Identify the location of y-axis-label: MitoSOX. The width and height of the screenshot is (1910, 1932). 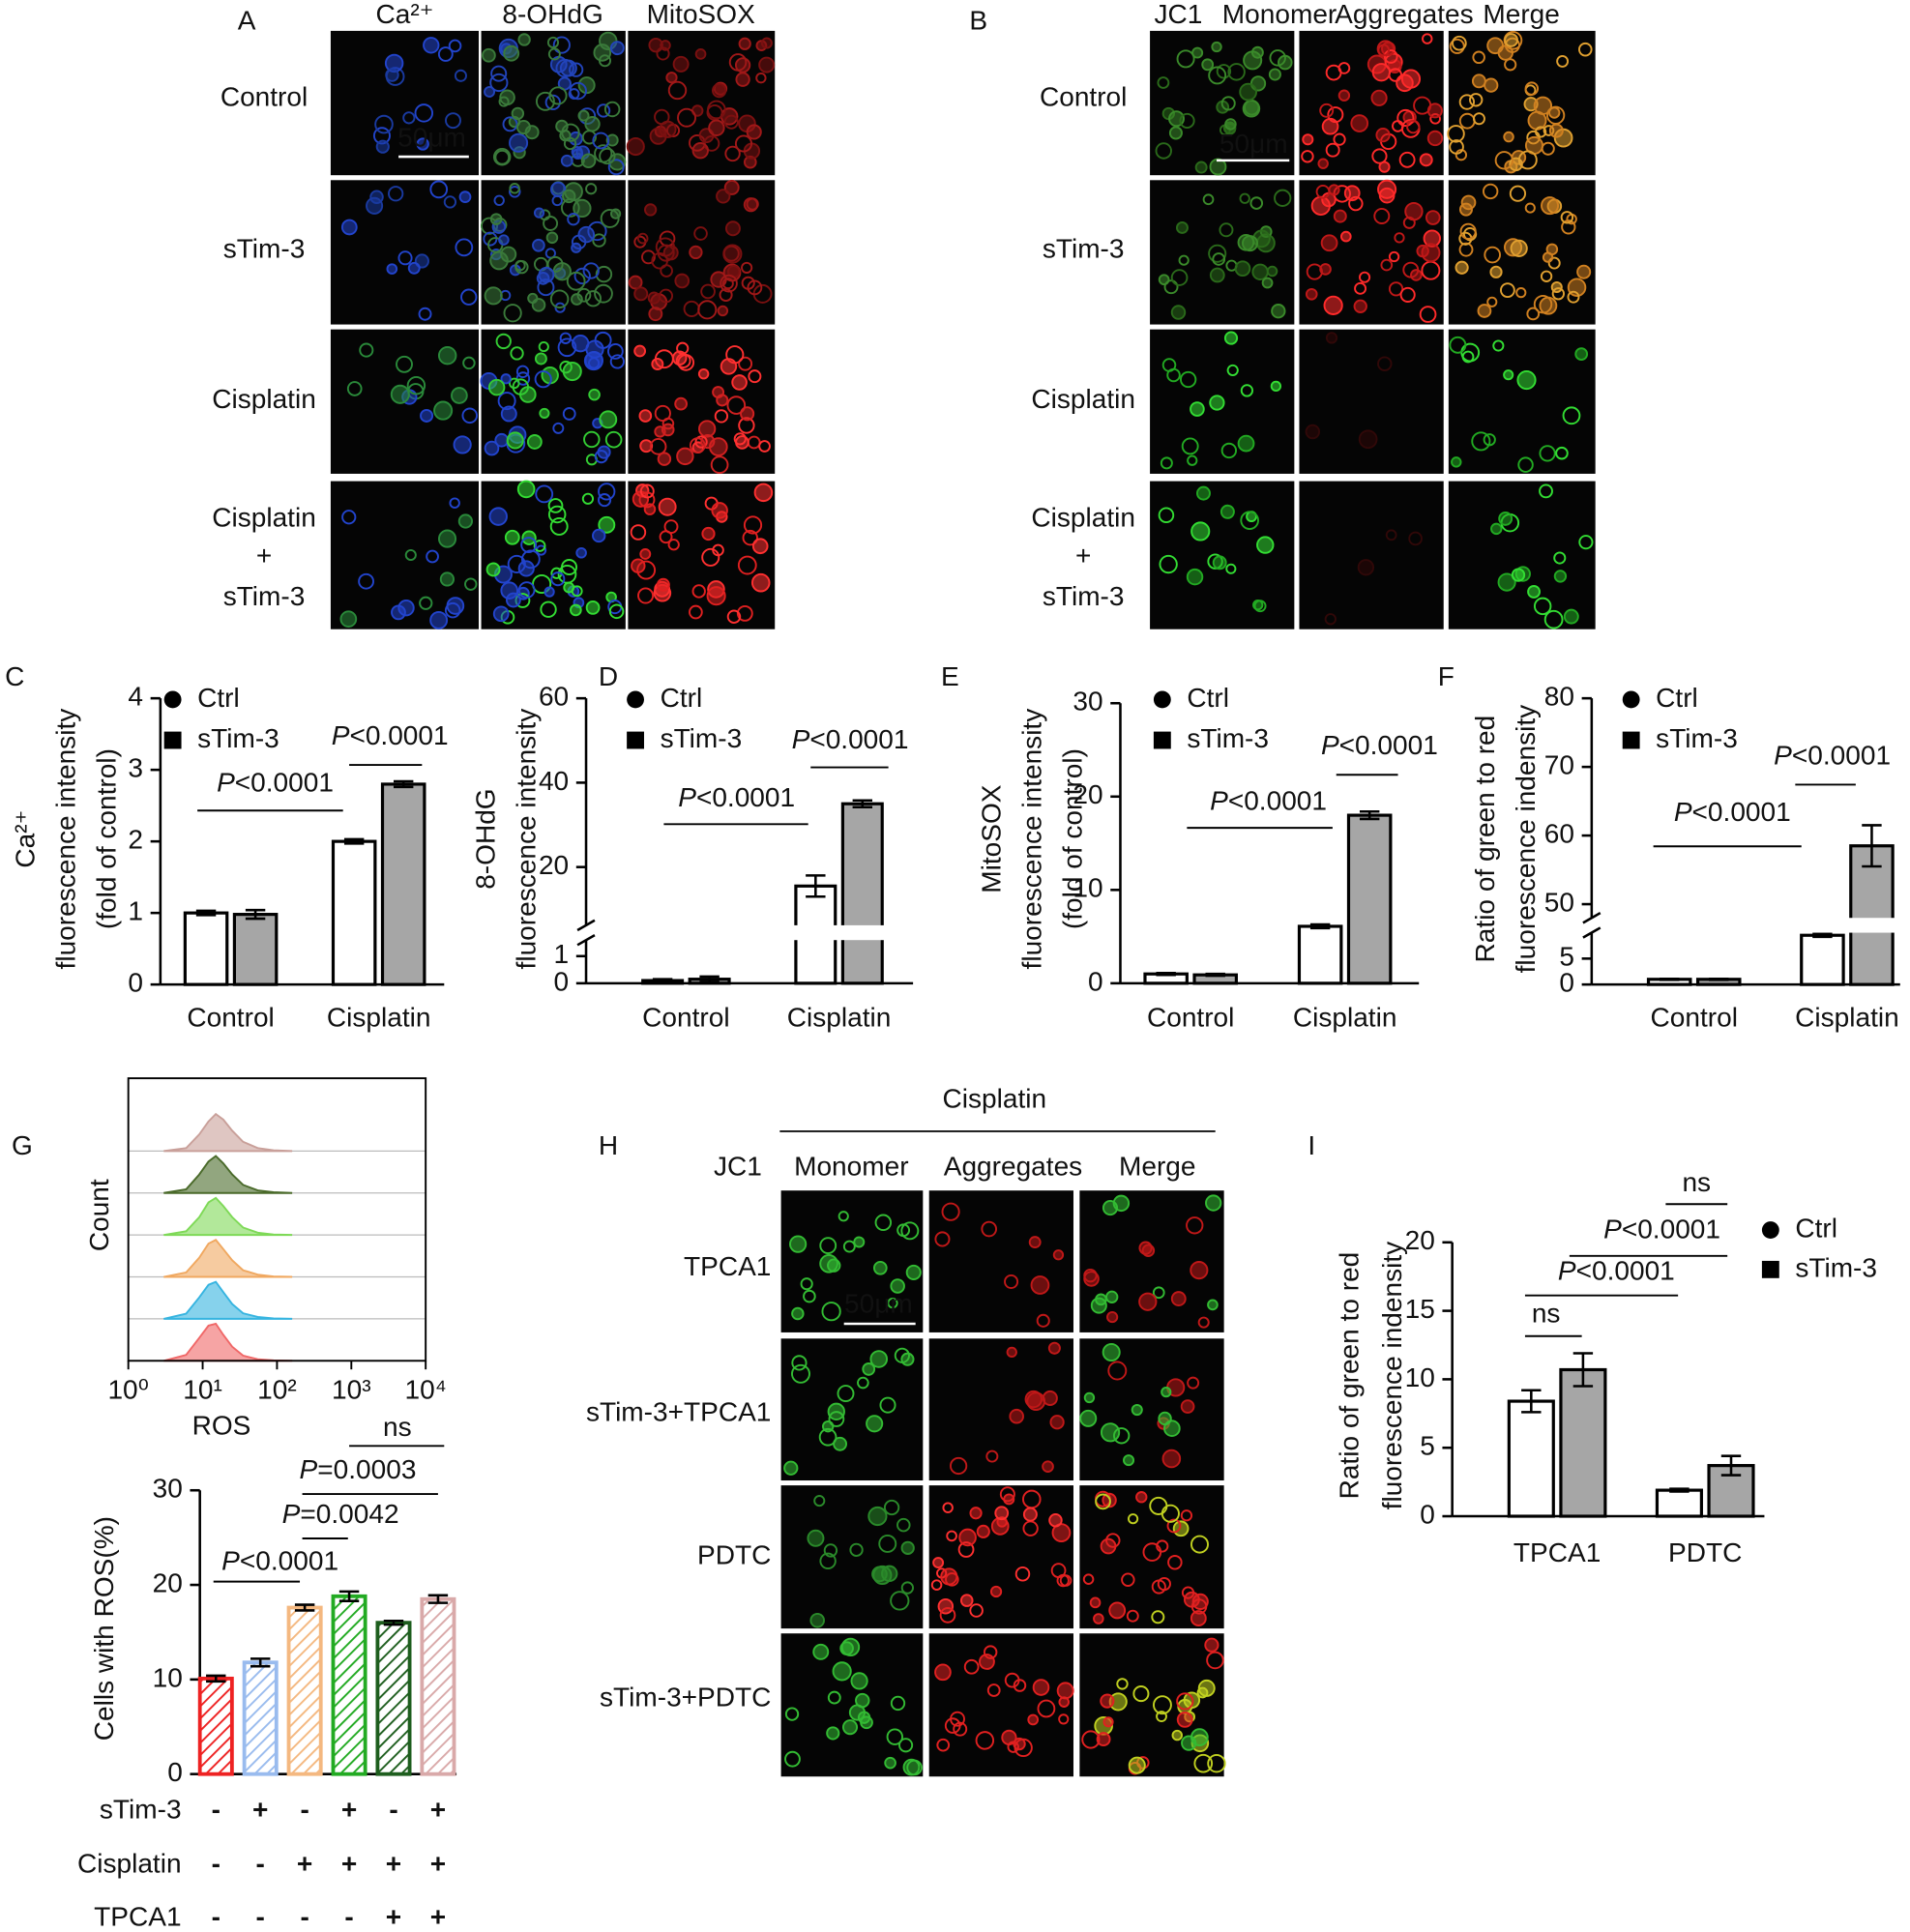
(991, 838).